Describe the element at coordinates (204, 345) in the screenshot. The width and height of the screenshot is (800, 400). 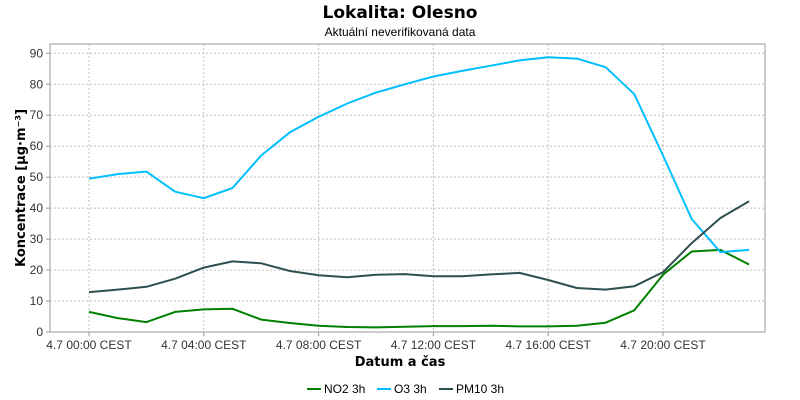
I see `x-tick-label: 4.7 04:00 CEST` at that location.